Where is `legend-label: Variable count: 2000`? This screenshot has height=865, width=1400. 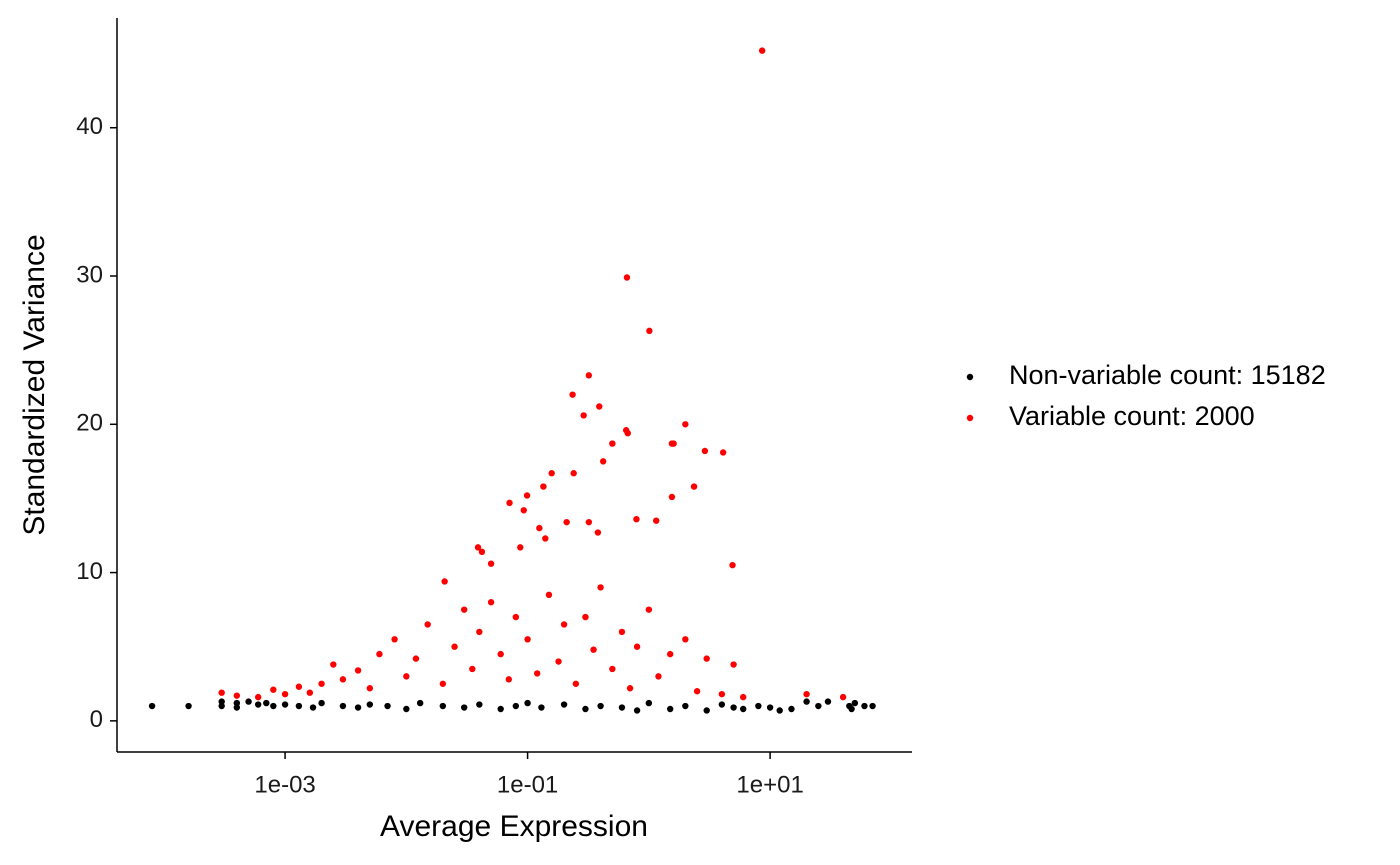 legend-label: Variable count: 2000 is located at coordinates (1132, 416).